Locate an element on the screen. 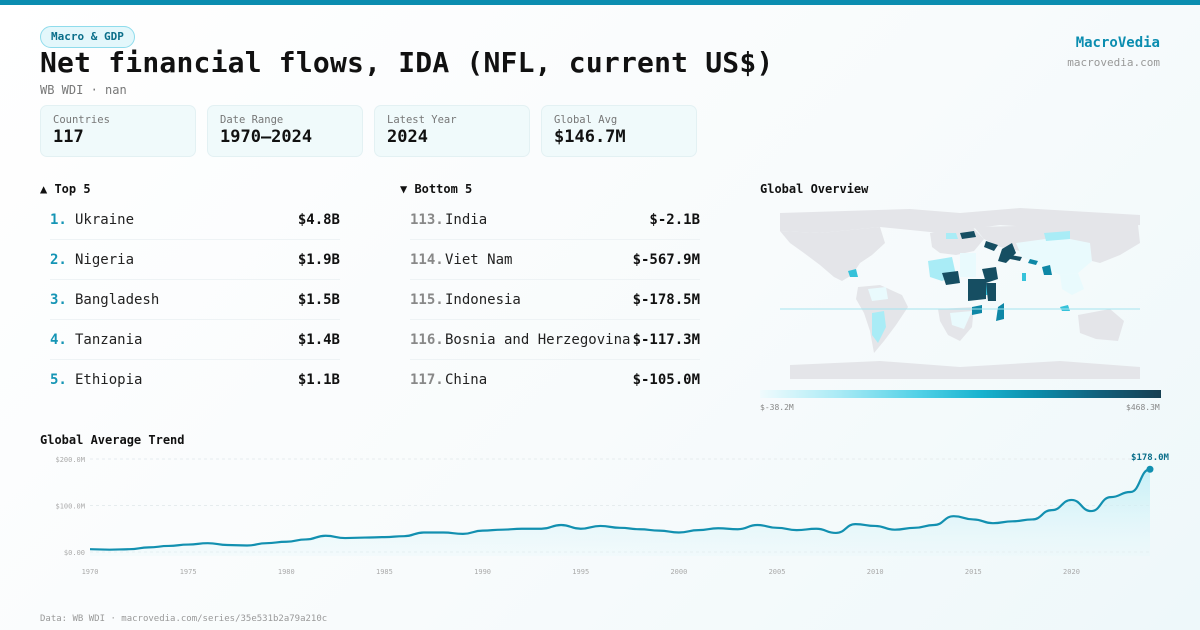 The height and width of the screenshot is (630, 1200). svg-text: 2020 is located at coordinates (1071, 572).